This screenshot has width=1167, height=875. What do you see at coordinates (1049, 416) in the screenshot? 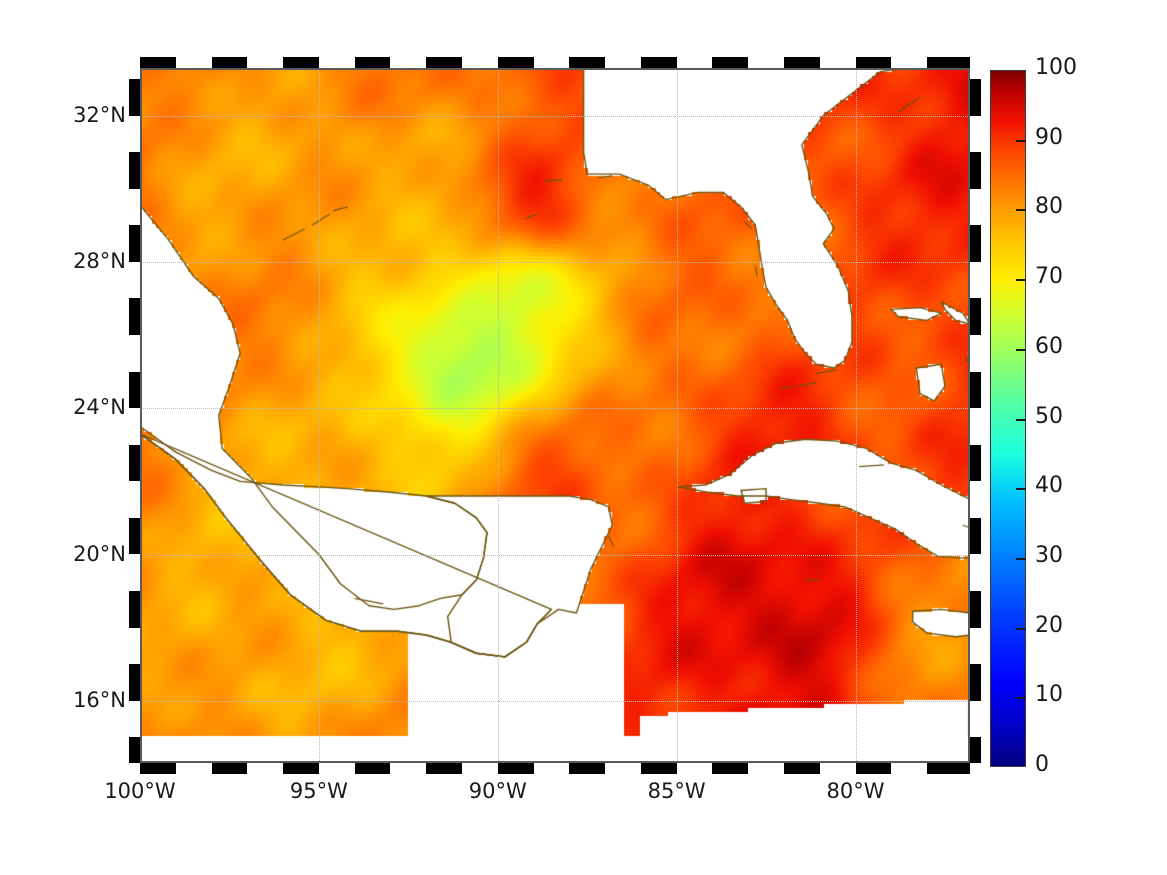
I see `colorbar-tick-label: 50` at bounding box center [1049, 416].